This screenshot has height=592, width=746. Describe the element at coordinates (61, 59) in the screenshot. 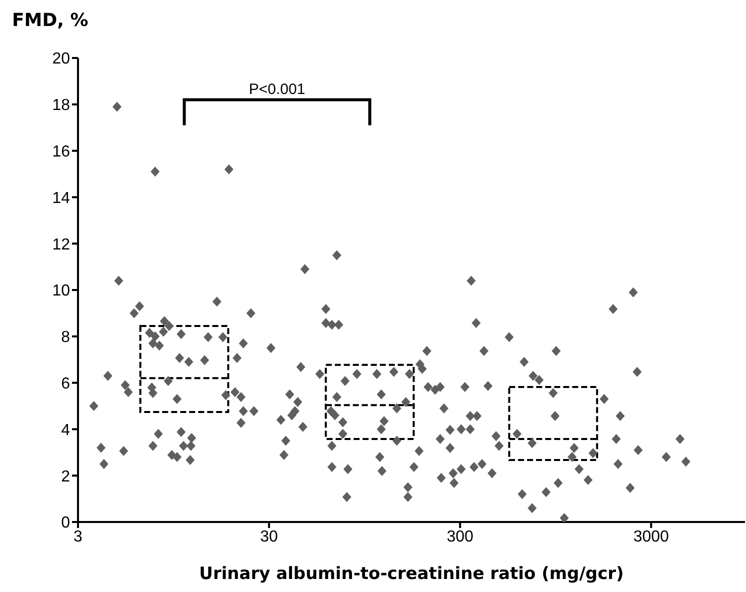

I see `y-tick-label: 20` at that location.